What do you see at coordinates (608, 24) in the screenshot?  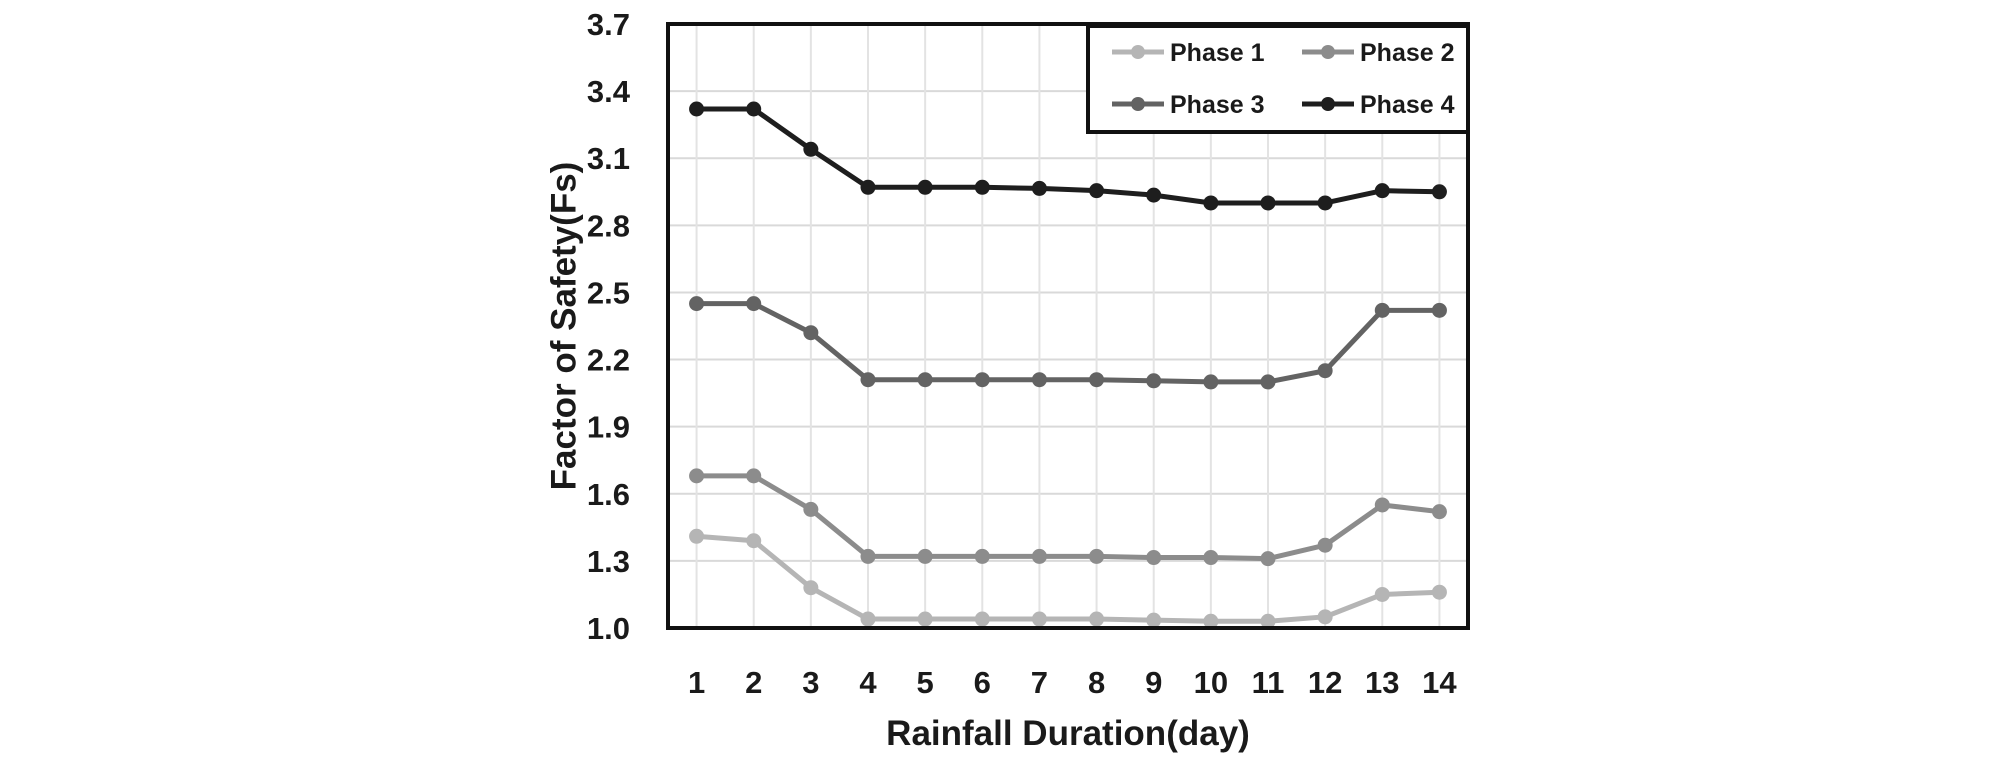 I see `y-tick-label: 3.7` at bounding box center [608, 24].